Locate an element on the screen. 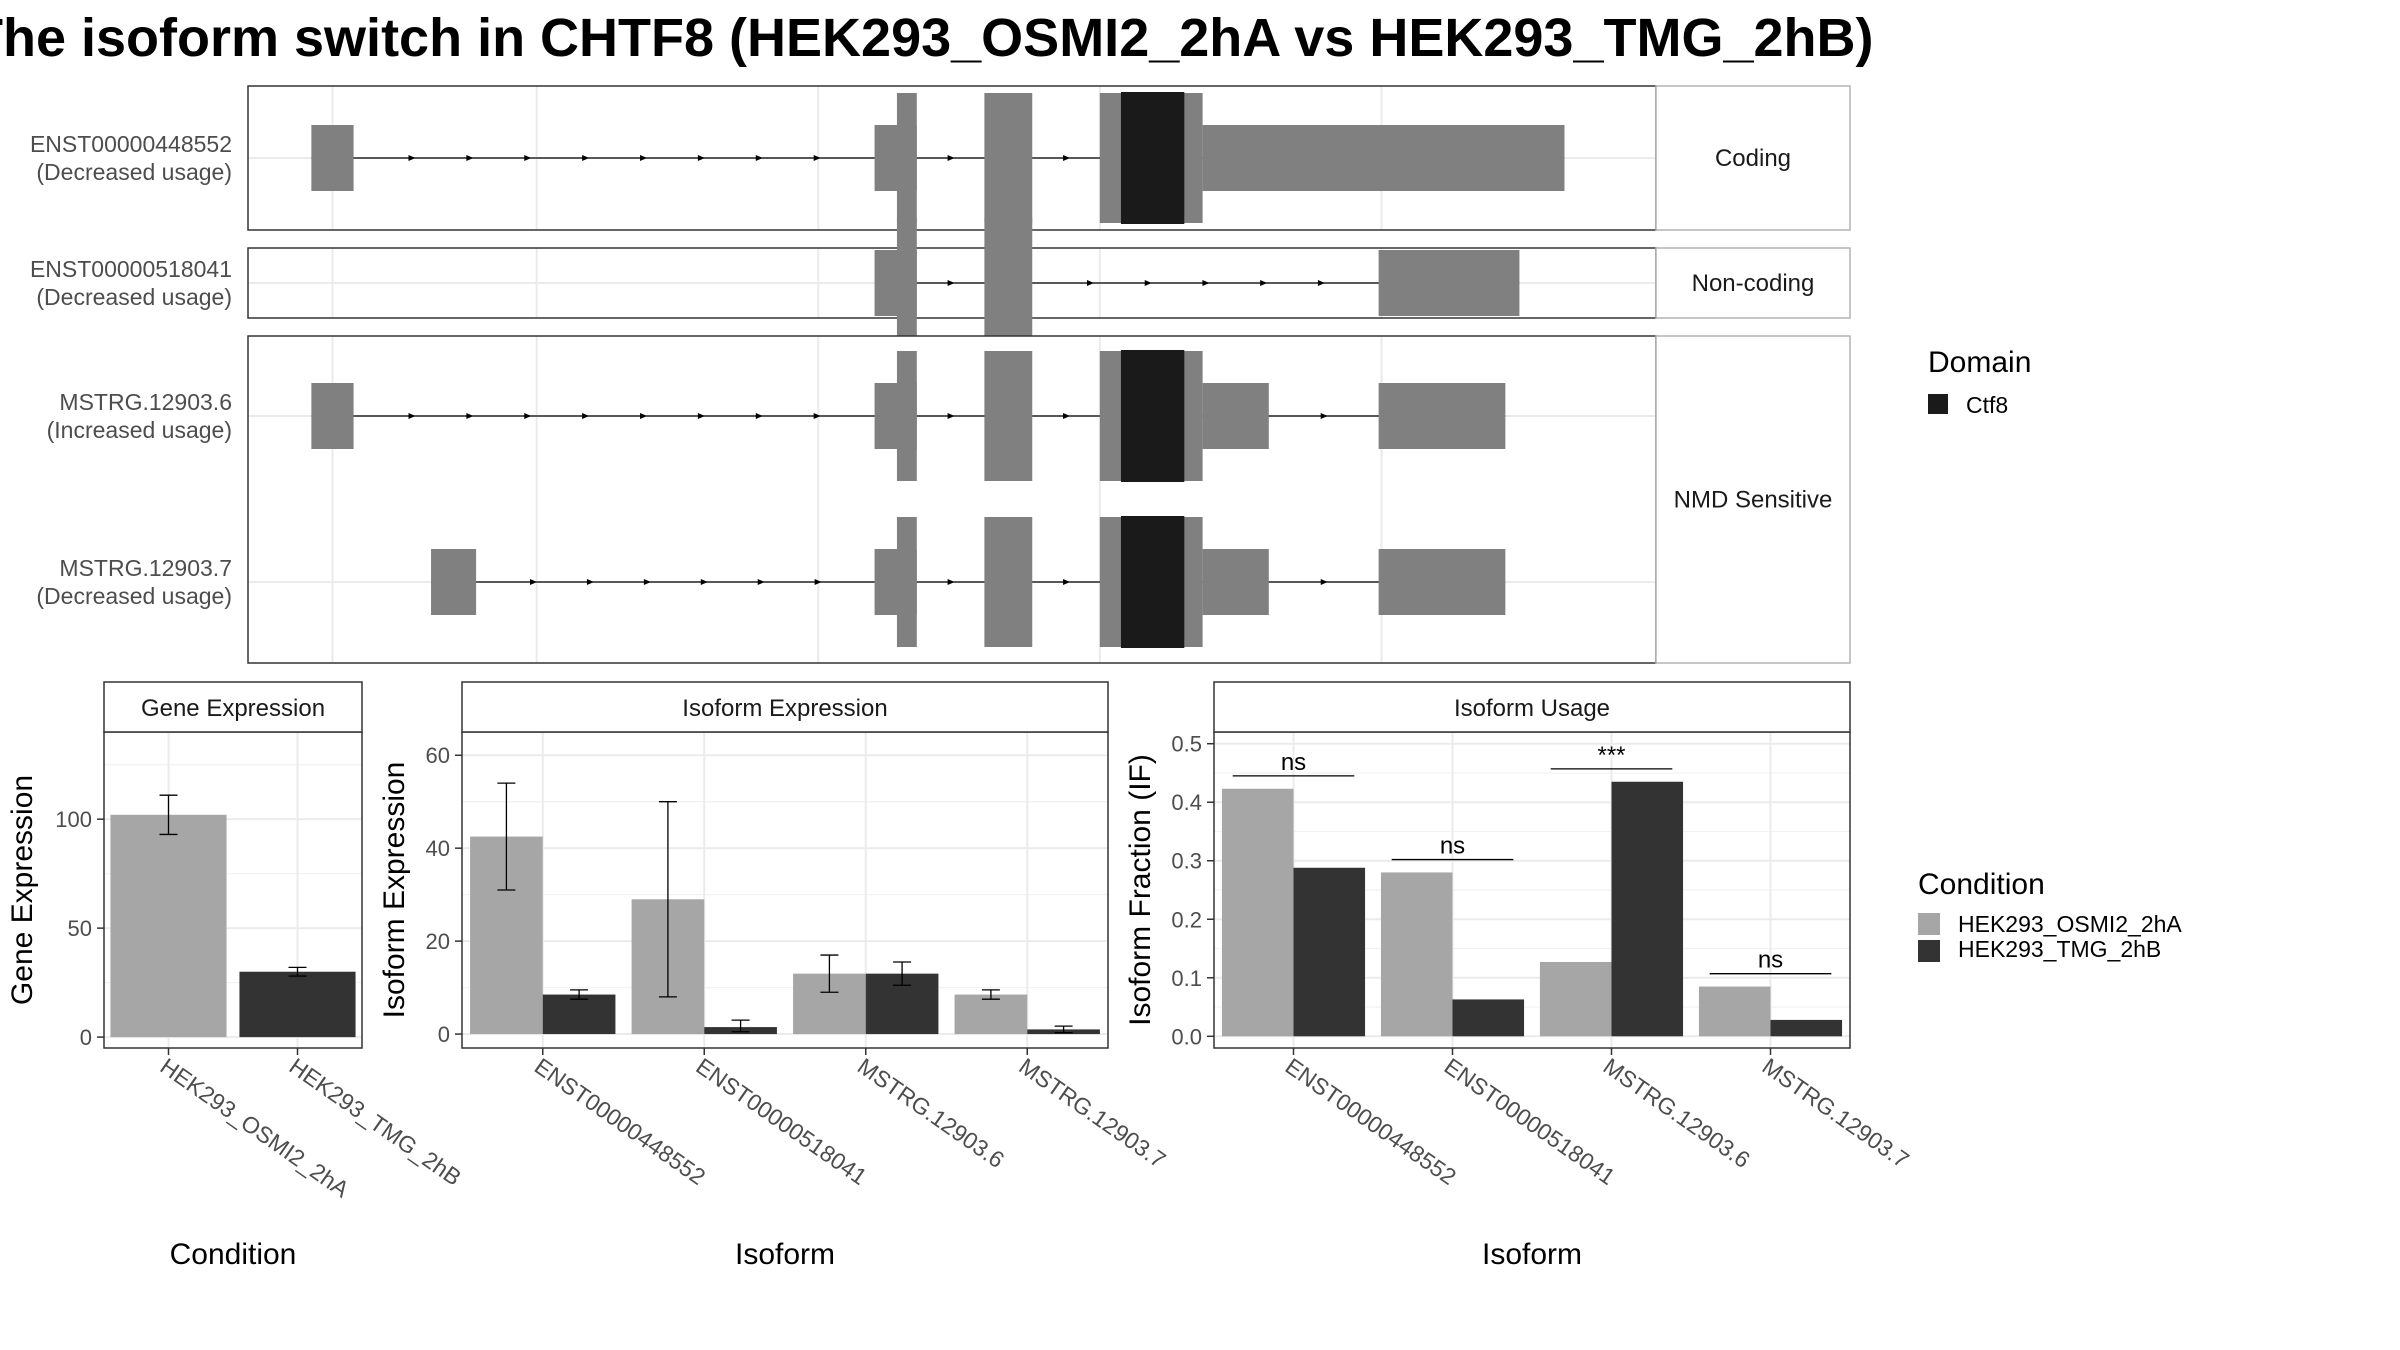 This screenshot has height=1350, width=2400. structure-strip-label: NMD Sensitive is located at coordinates (1753, 500).